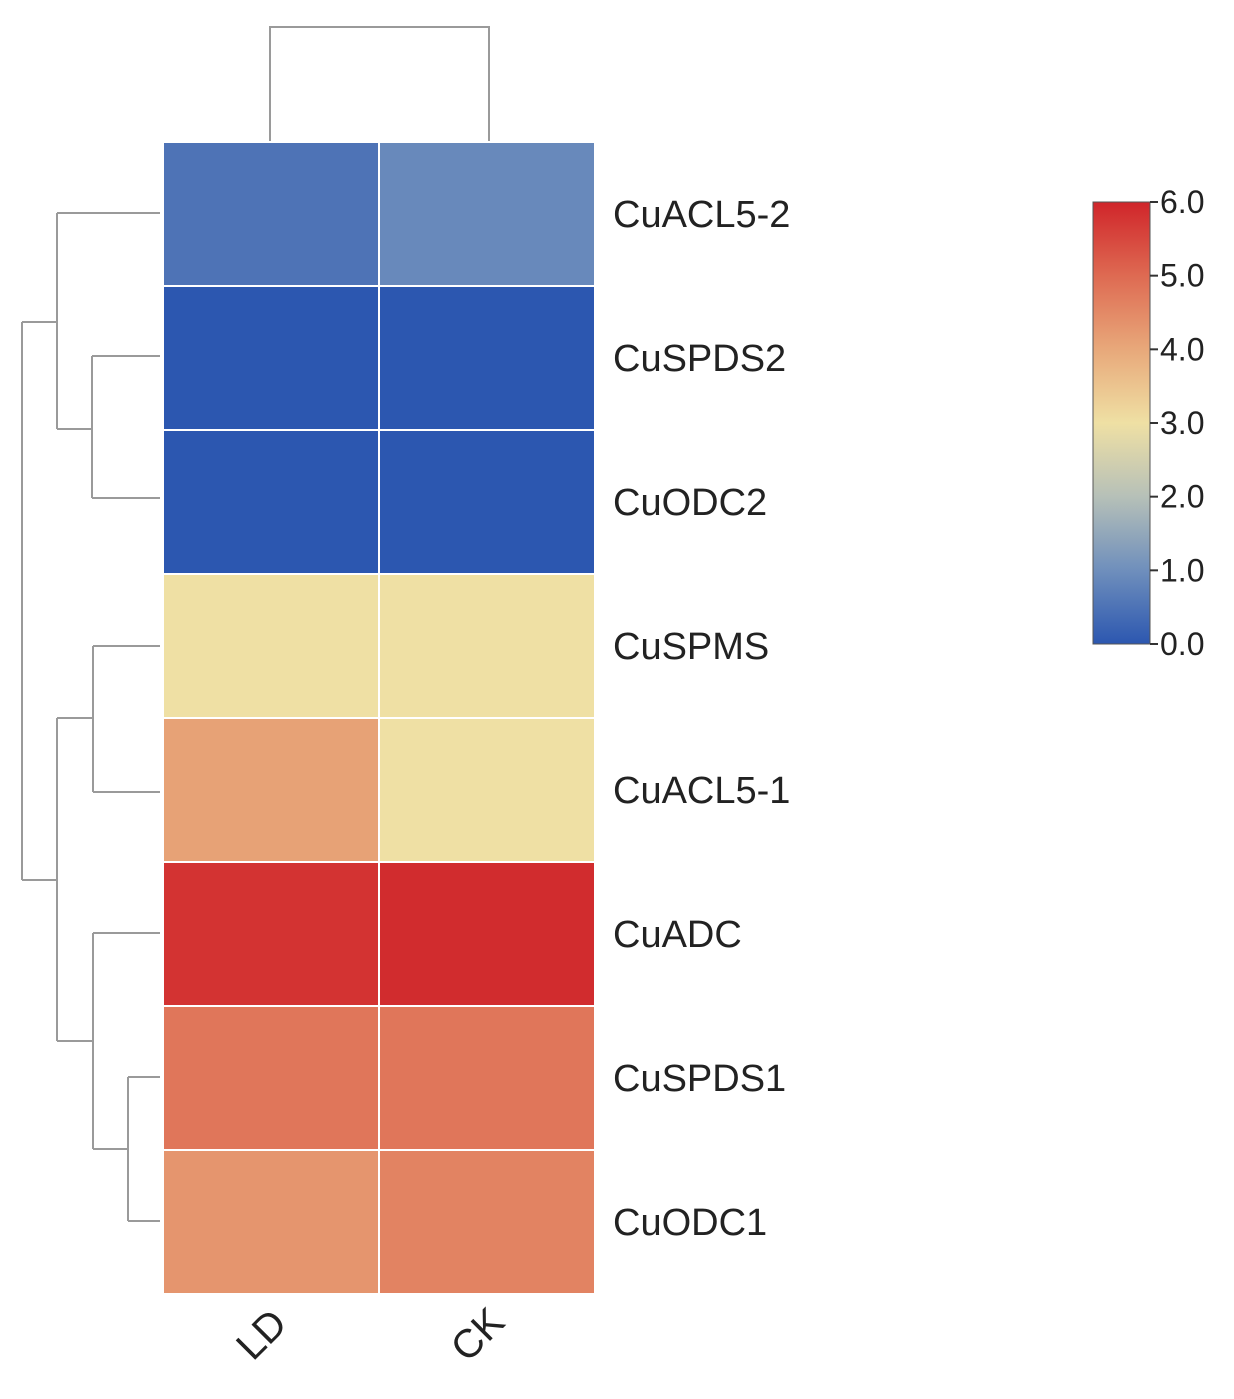 This screenshot has width=1234, height=1399. I want to click on column-label: CK, so click(478, 1334).